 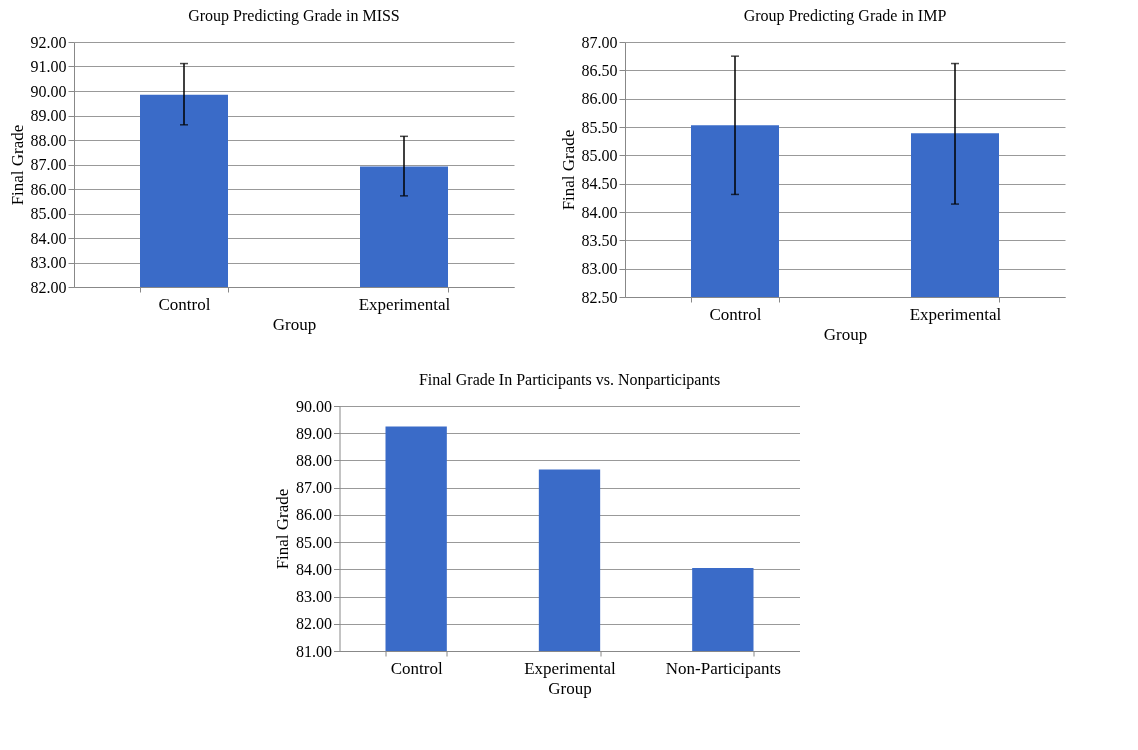 What do you see at coordinates (599, 184) in the screenshot?
I see `y-tick-label: 84.50` at bounding box center [599, 184].